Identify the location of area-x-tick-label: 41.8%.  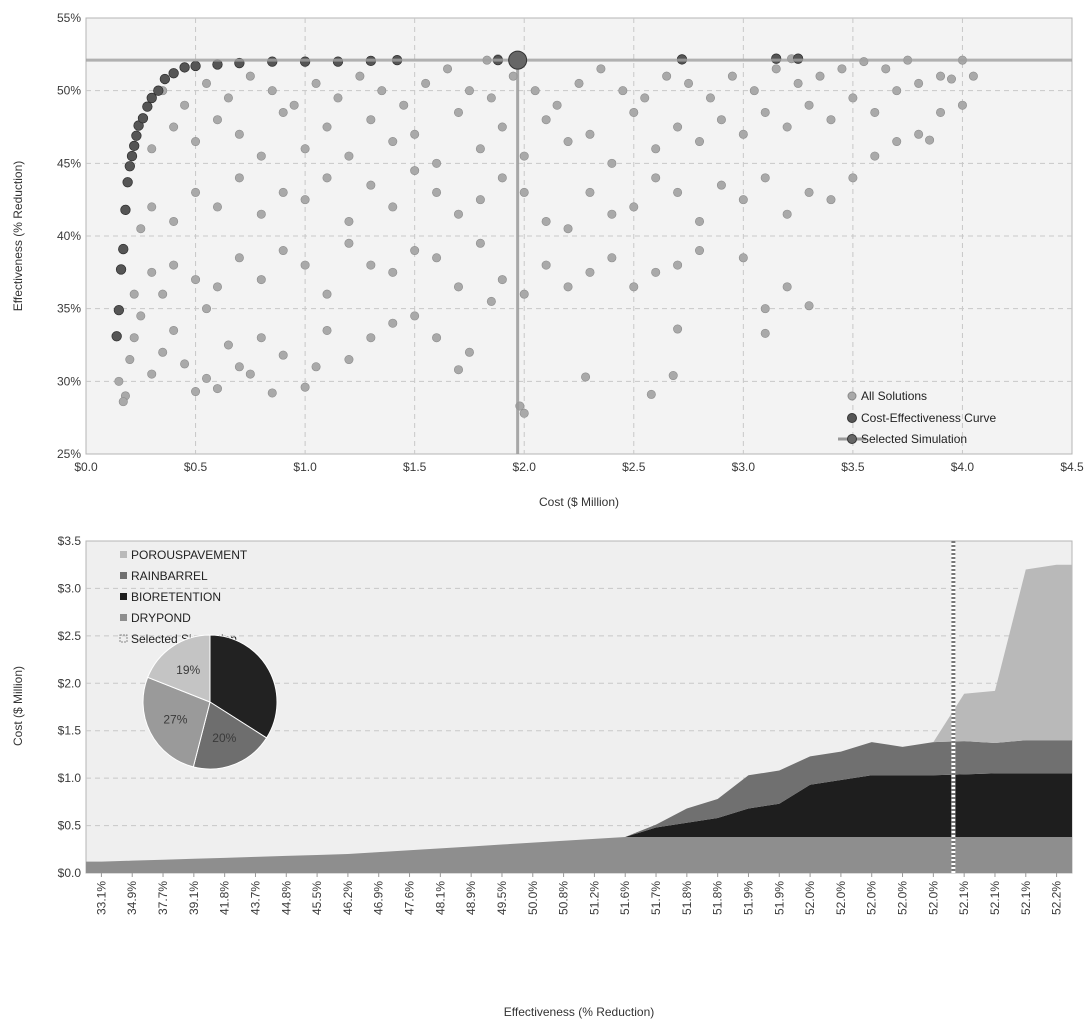
(225, 898).